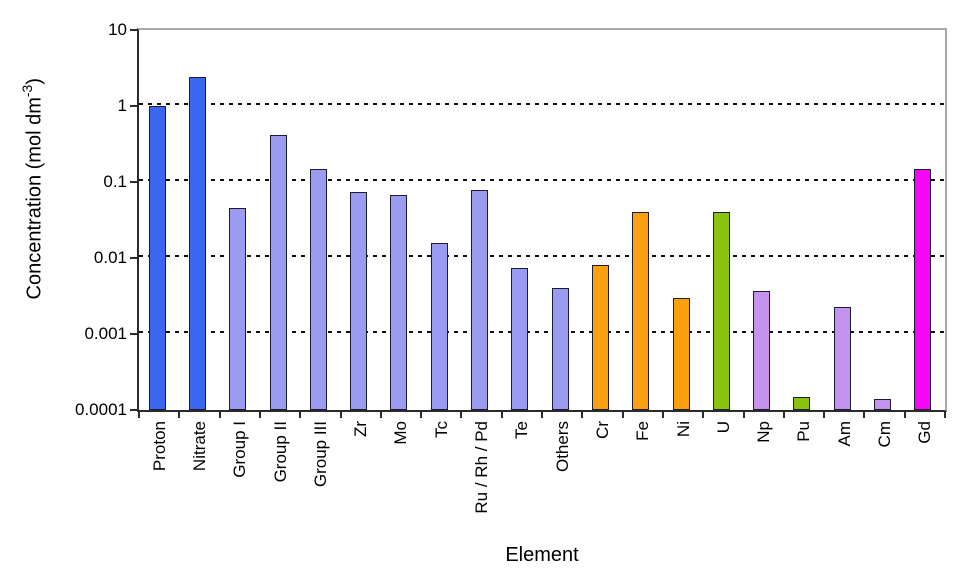 This screenshot has width=960, height=586. I want to click on y-axis-title-superscript: -3, so click(27, 91).